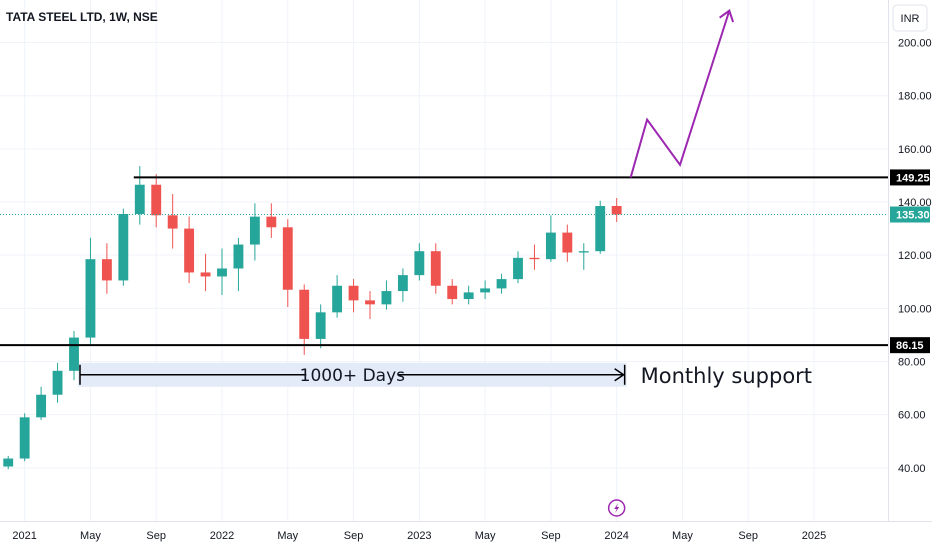  I want to click on y-tick-label: 120.00, so click(915, 256).